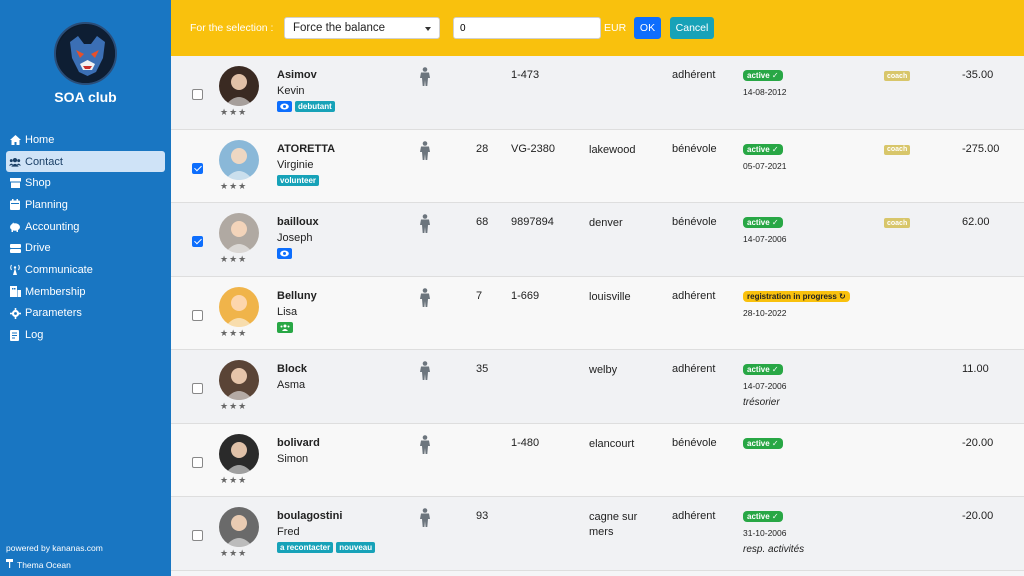 Image resolution: width=1024 pixels, height=576 pixels. I want to click on nav-planning: Planning, so click(85, 205).